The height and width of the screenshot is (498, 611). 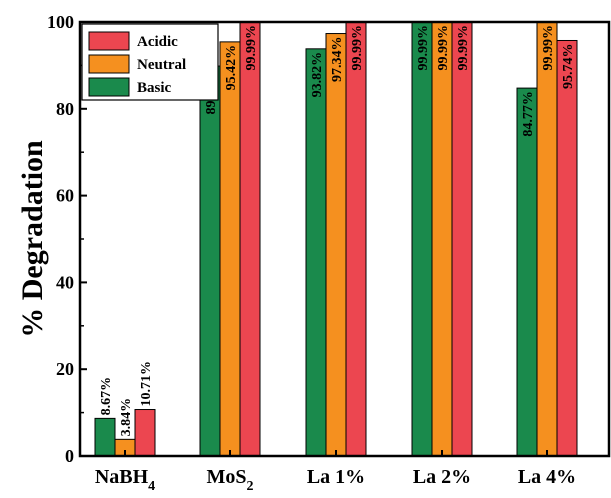 I want to click on legend-label-acidic: Acidic, so click(x=157, y=42).